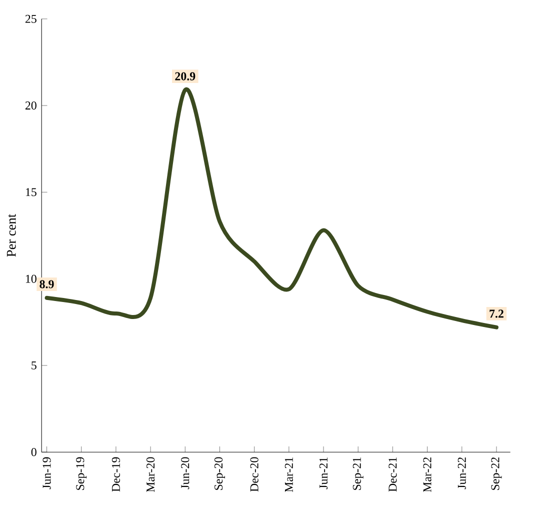 Image resolution: width=533 pixels, height=525 pixels. Describe the element at coordinates (116, 474) in the screenshot. I see `x-tick-label: Dec-19` at that location.